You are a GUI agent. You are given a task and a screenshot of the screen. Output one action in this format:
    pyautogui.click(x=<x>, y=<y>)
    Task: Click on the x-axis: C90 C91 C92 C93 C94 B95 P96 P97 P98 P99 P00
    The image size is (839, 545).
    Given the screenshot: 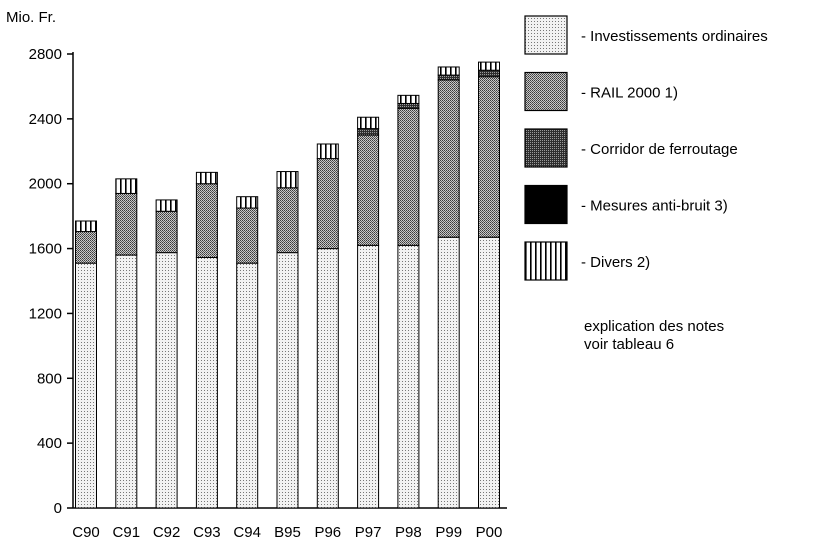 What is the action you would take?
    pyautogui.click(x=287, y=532)
    